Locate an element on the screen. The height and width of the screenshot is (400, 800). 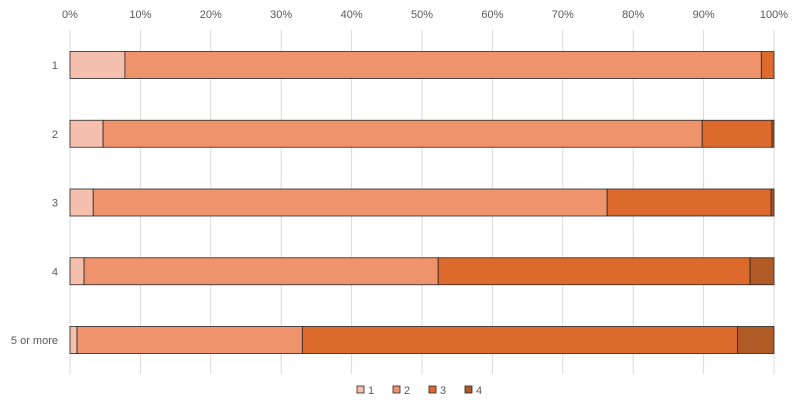
x-tick-label: 10% is located at coordinates (140, 15).